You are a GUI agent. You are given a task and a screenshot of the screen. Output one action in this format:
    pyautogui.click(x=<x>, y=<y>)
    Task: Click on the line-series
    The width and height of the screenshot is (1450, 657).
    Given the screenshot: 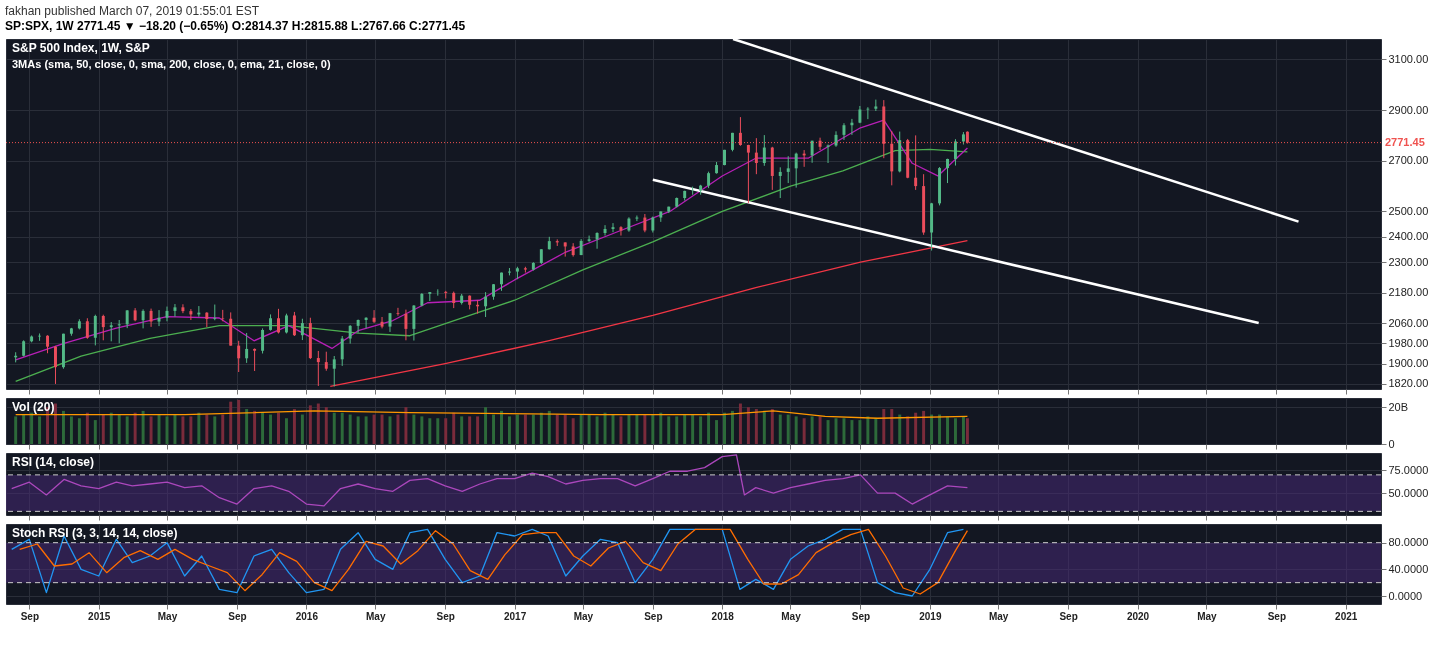 What is the action you would take?
    pyautogui.click(x=490, y=480)
    